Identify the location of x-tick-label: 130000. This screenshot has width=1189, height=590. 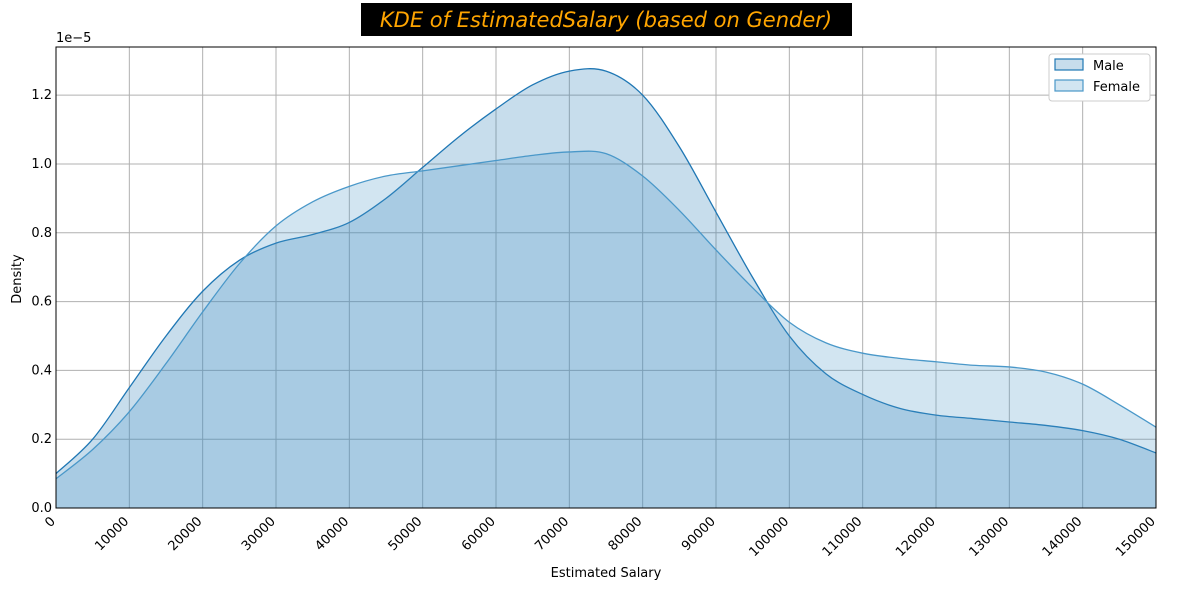
(989, 537).